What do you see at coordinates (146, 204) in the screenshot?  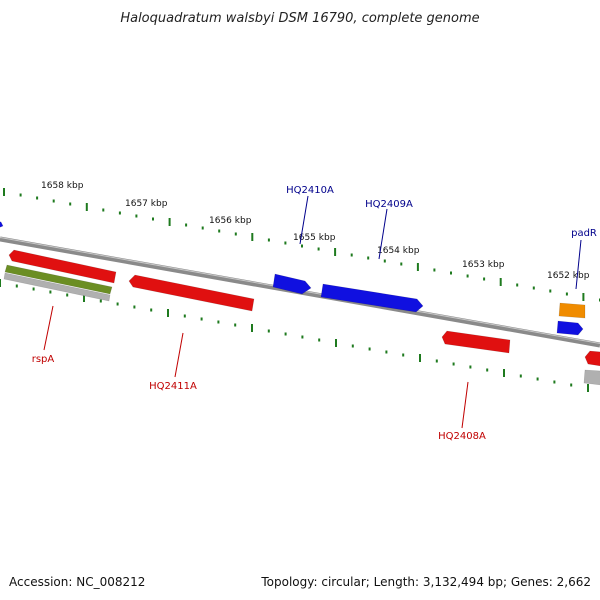 I see `tick-label-1657: 1657 kbp` at bounding box center [146, 204].